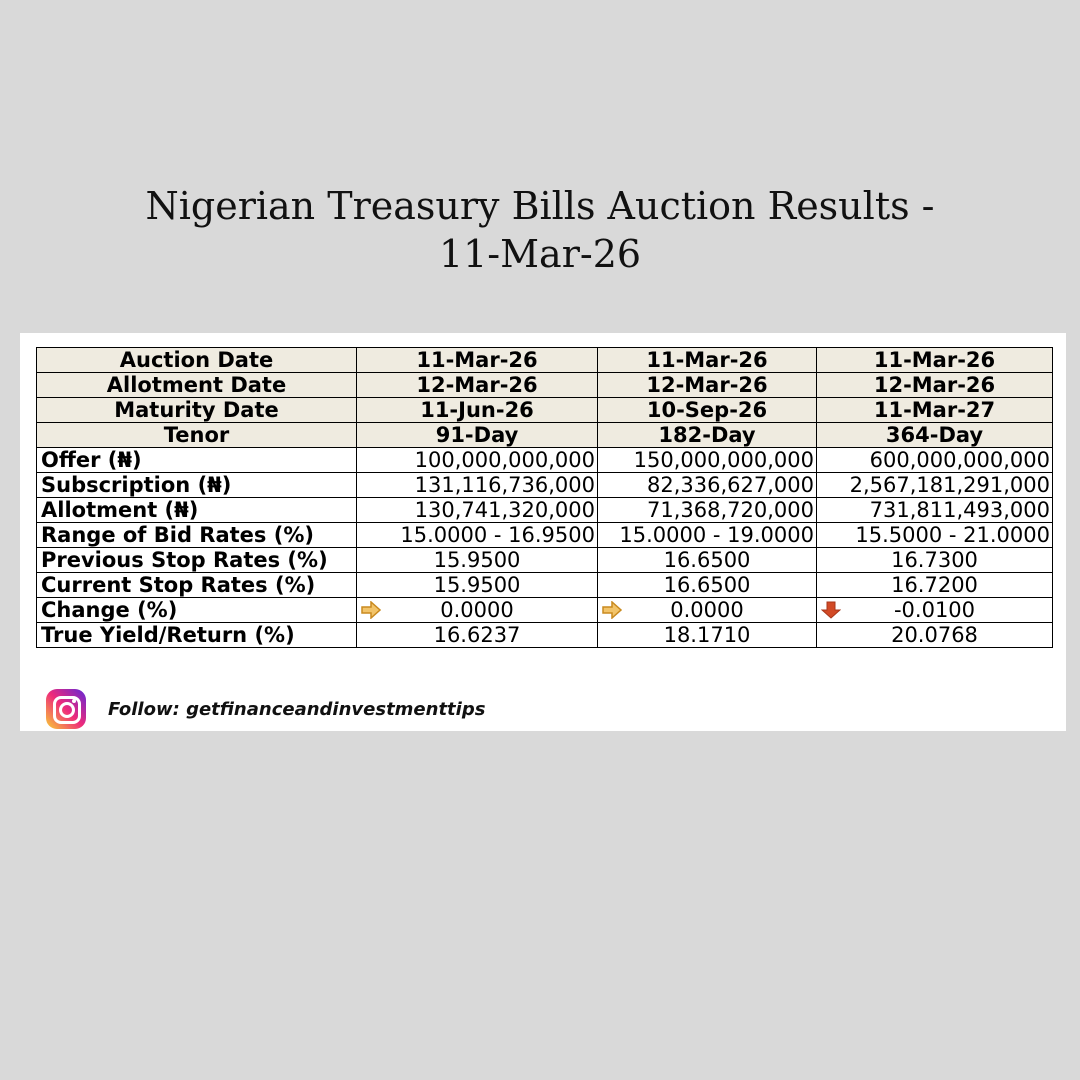 This screenshot has height=1080, width=1080. Describe the element at coordinates (196, 485) in the screenshot. I see `row-label: Subscription (₦)` at that location.